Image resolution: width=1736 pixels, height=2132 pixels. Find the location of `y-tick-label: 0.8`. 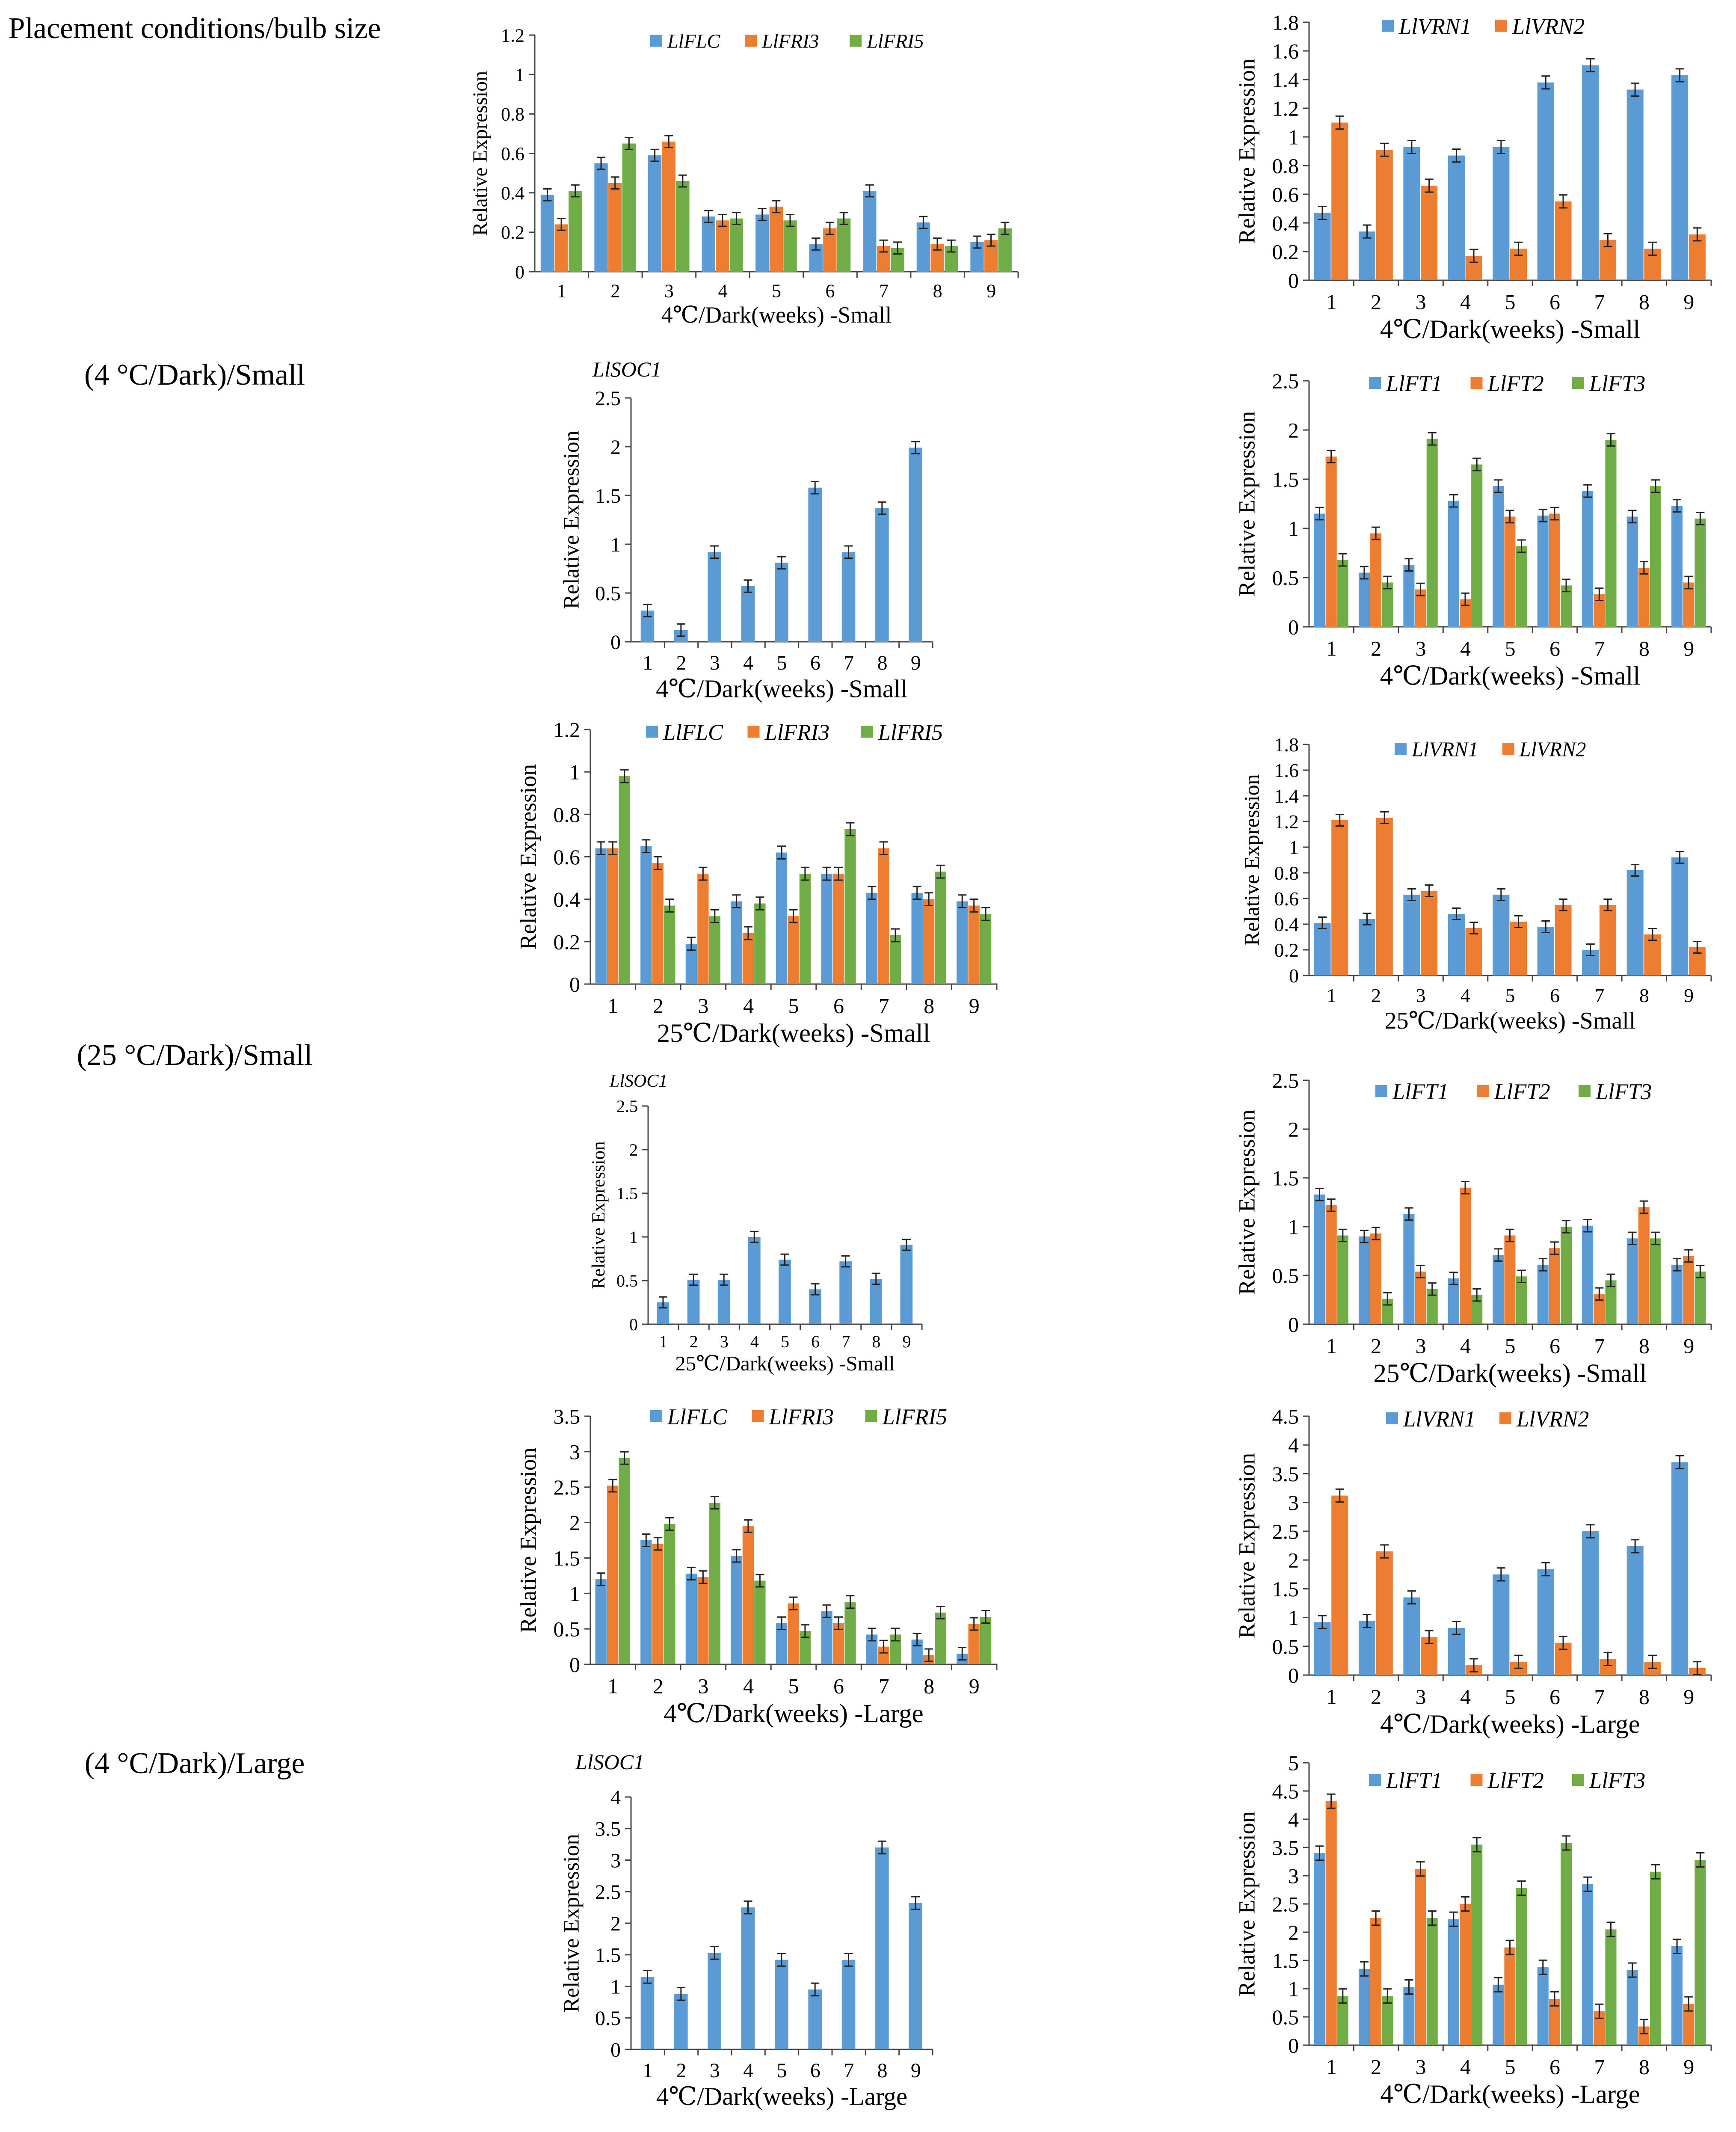

y-tick-label: 0.8 is located at coordinates (567, 815).